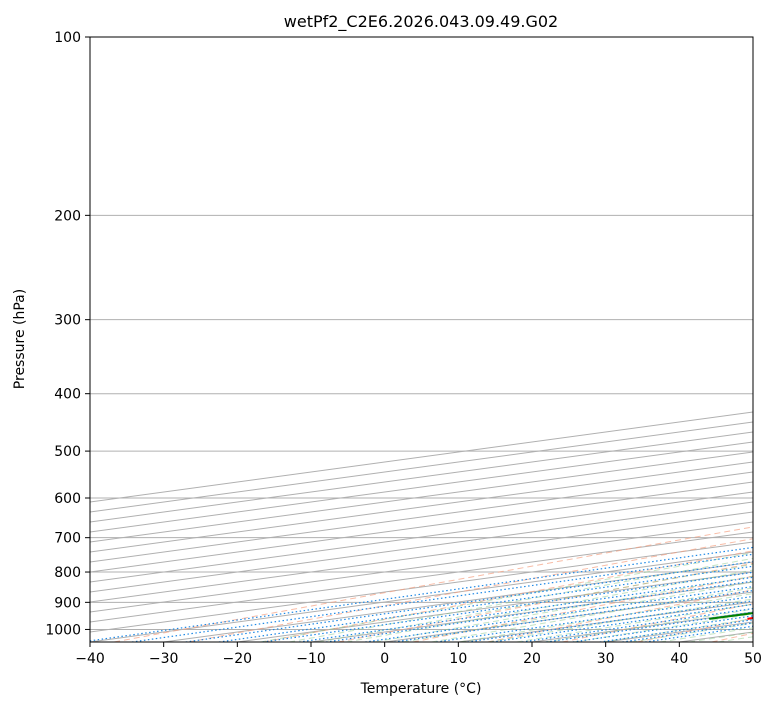 The width and height of the screenshot is (775, 708). I want to click on x-tick-label: −30, so click(164, 659).